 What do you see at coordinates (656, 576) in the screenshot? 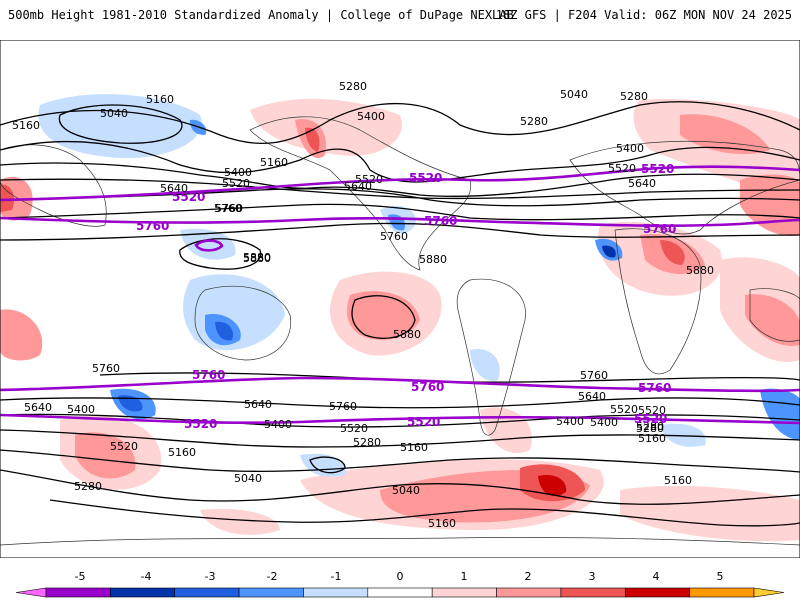
I see `legend-tick: 4` at bounding box center [656, 576].